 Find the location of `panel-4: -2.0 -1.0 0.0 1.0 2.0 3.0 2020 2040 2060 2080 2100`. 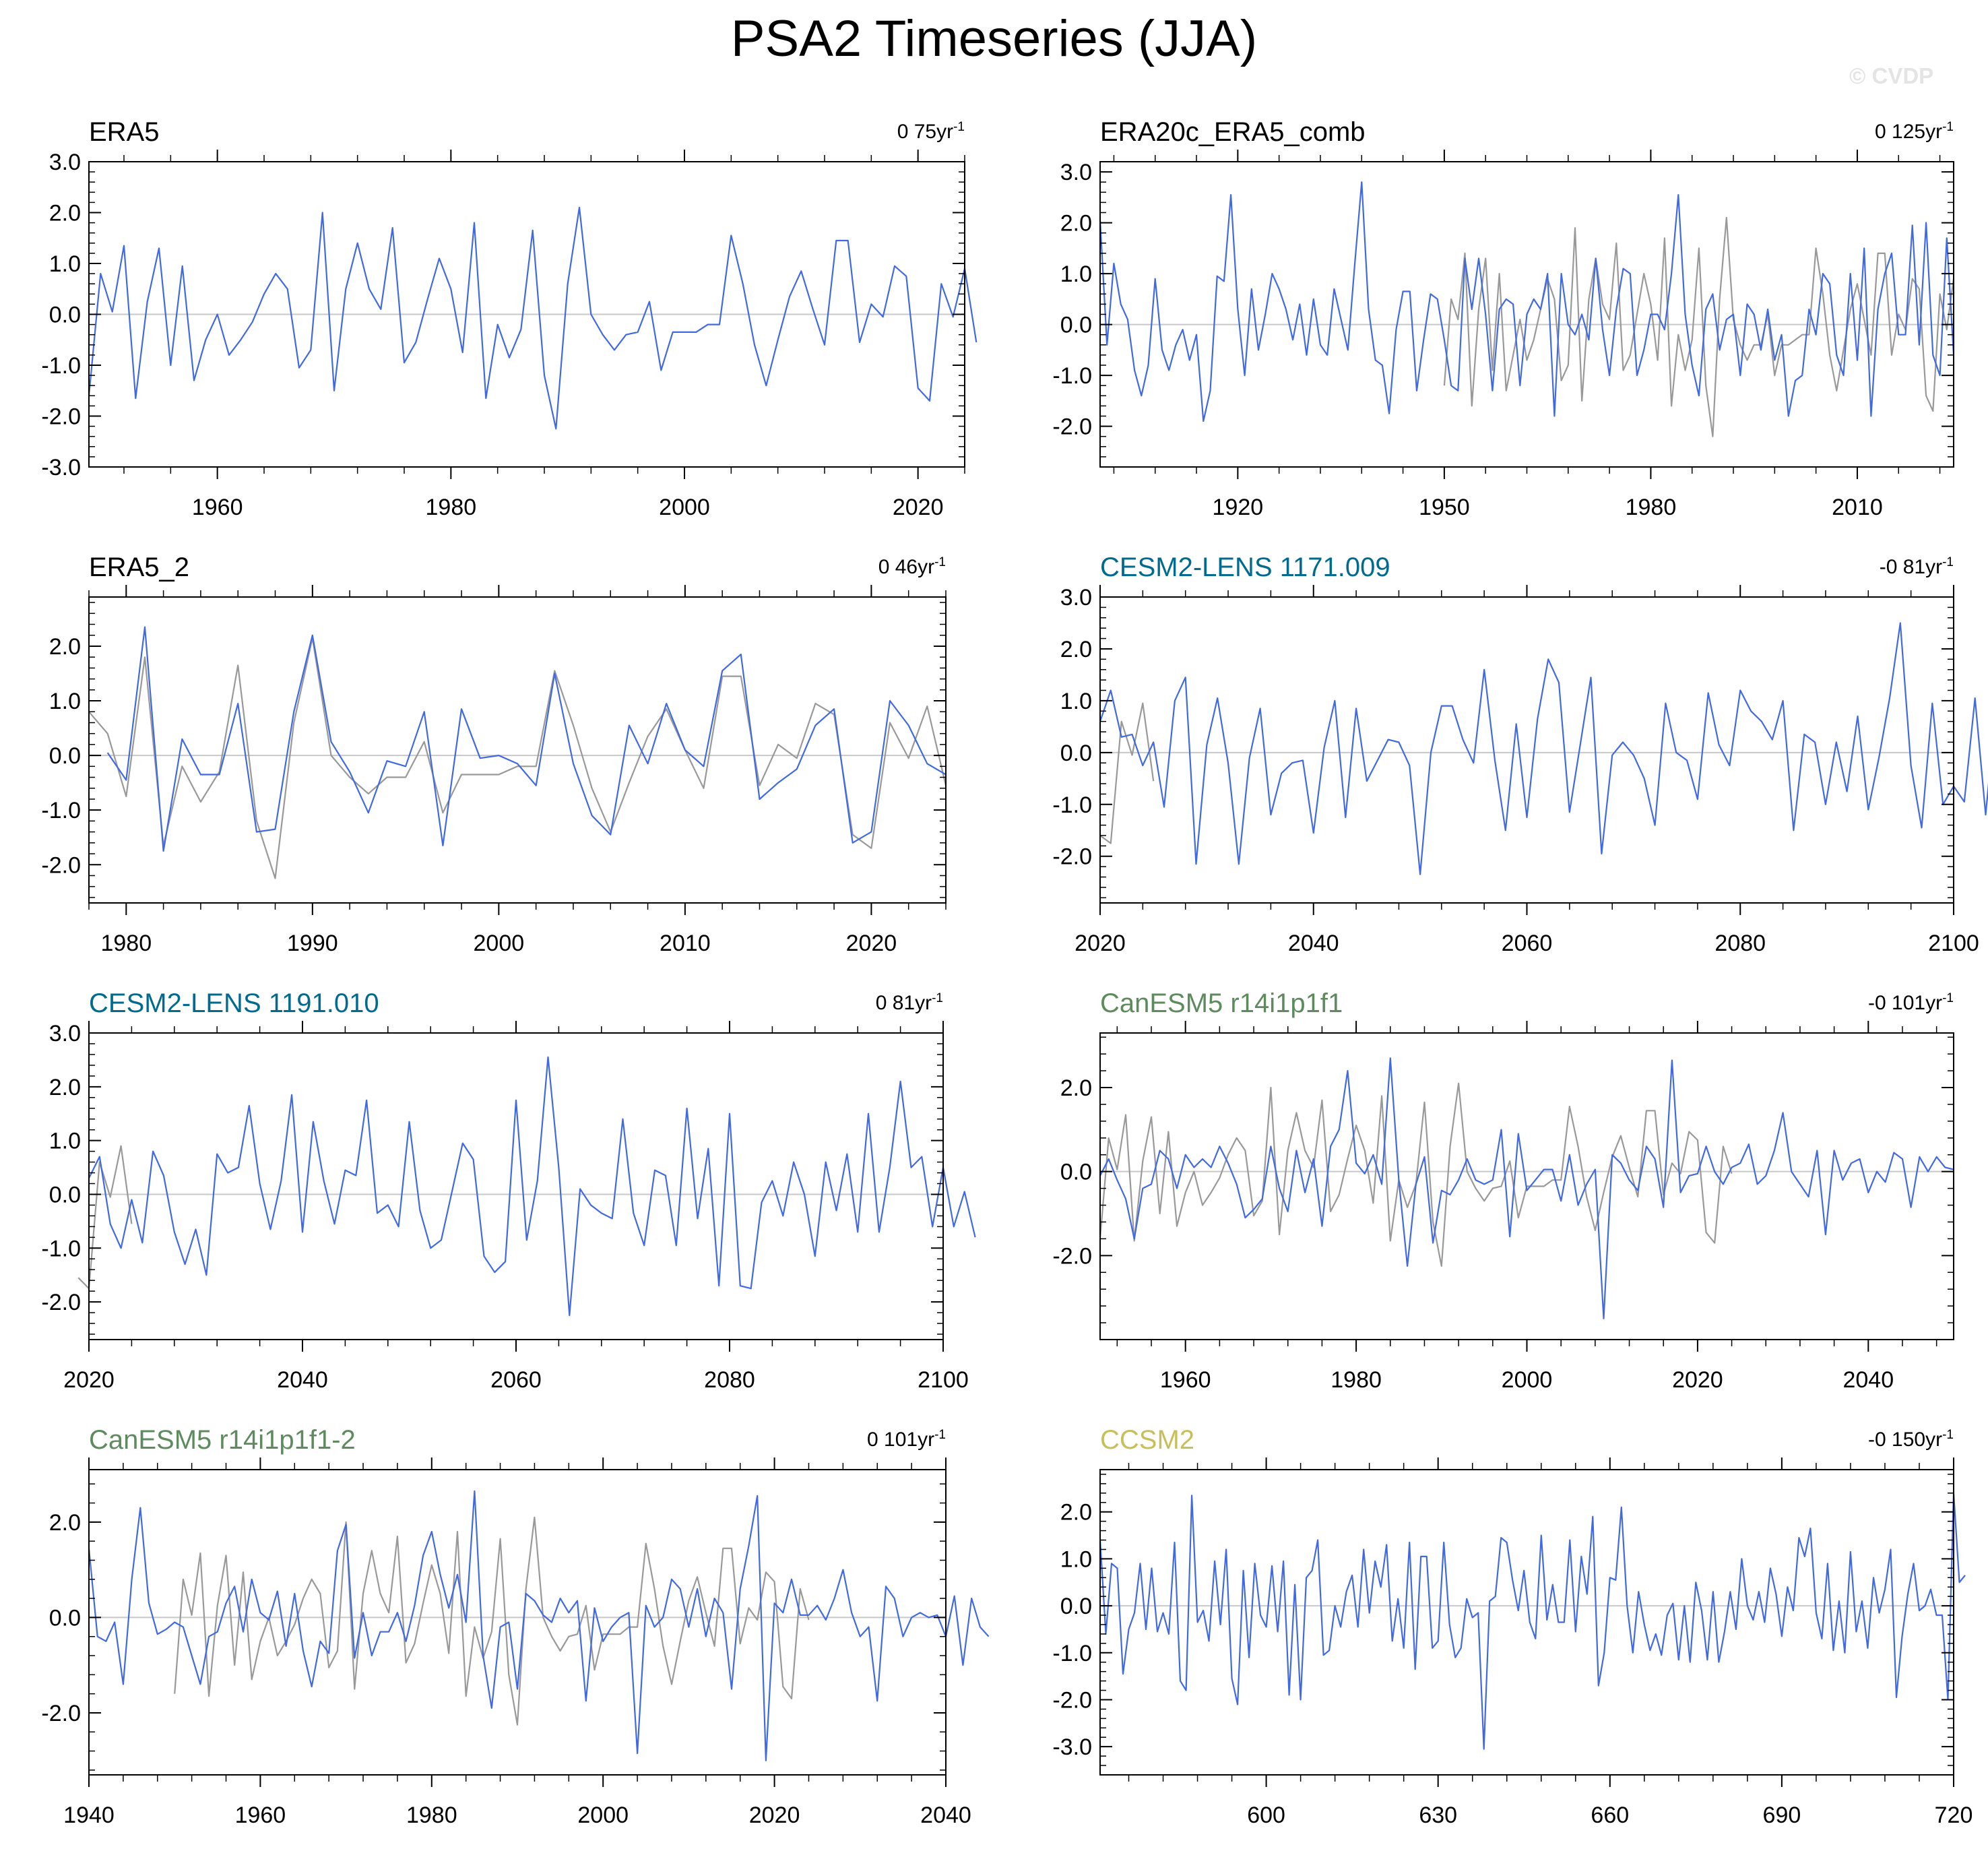

panel-4: -2.0 -1.0 0.0 1.0 2.0 3.0 2020 2040 2060 2080 2100 is located at coordinates (1520, 771).